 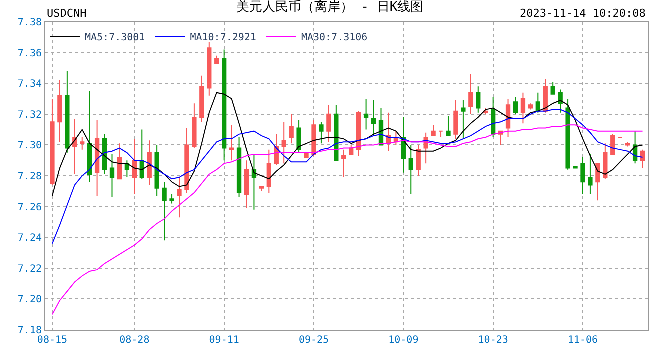 I want to click on legend-label: MA30:7.3106, so click(x=334, y=38).